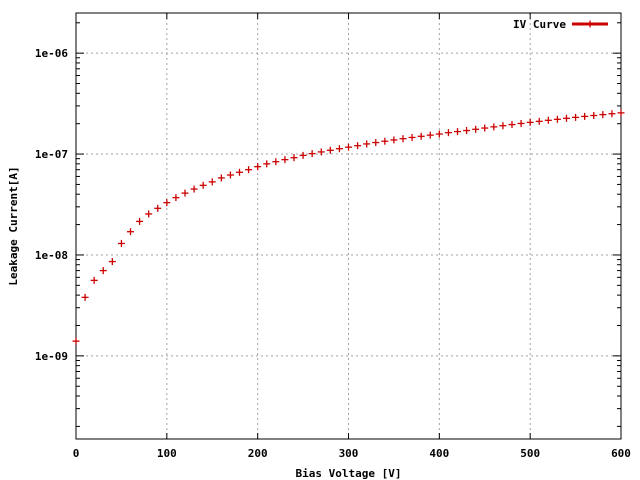 The image size is (640, 480). What do you see at coordinates (76, 453) in the screenshot?
I see `x-tick-label: 0` at bounding box center [76, 453].